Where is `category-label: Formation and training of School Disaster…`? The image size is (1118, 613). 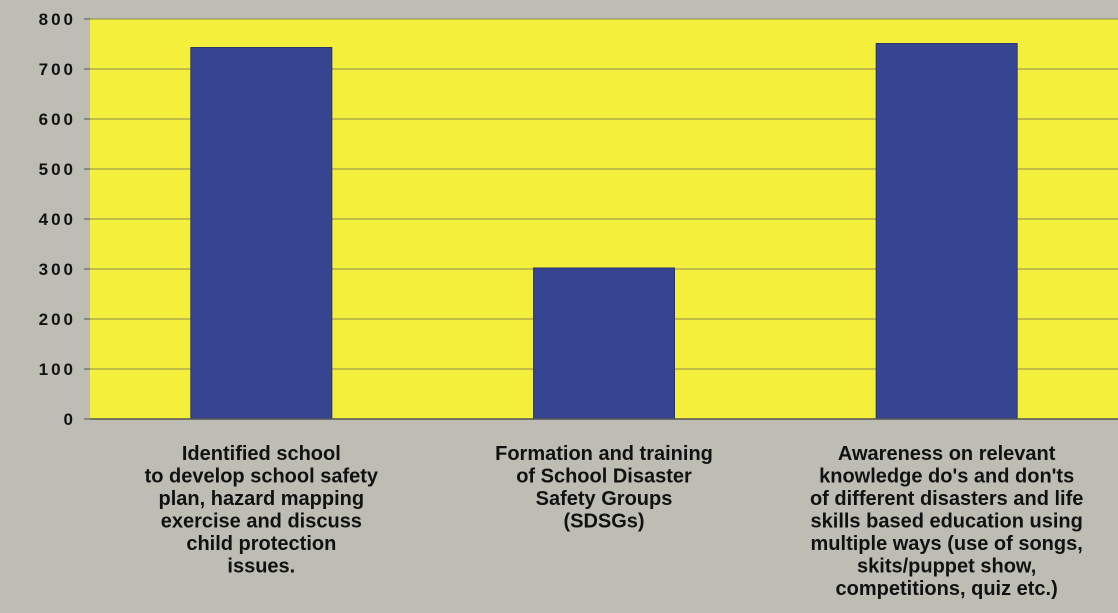
category-label: Formation and training of School Disaster… is located at coordinates (604, 488).